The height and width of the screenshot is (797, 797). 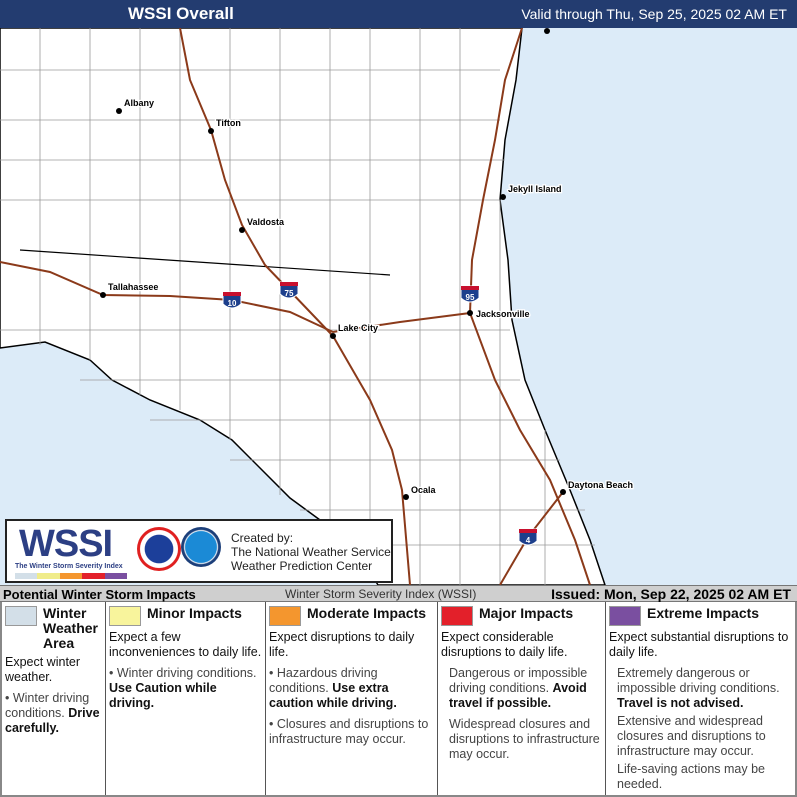 I want to click on map-title: WSSI Overall, so click(x=181, y=13).